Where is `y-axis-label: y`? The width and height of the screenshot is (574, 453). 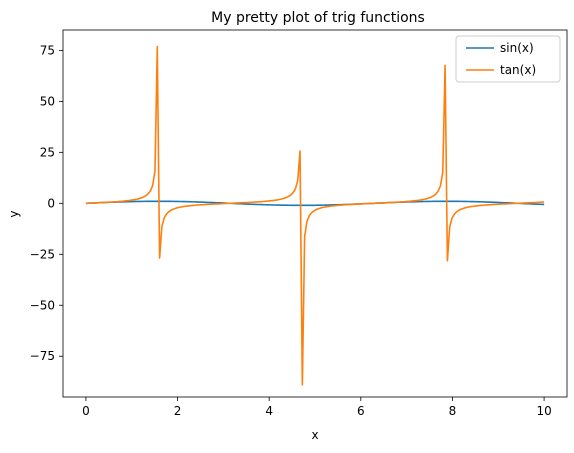 y-axis-label: y is located at coordinates (14, 213).